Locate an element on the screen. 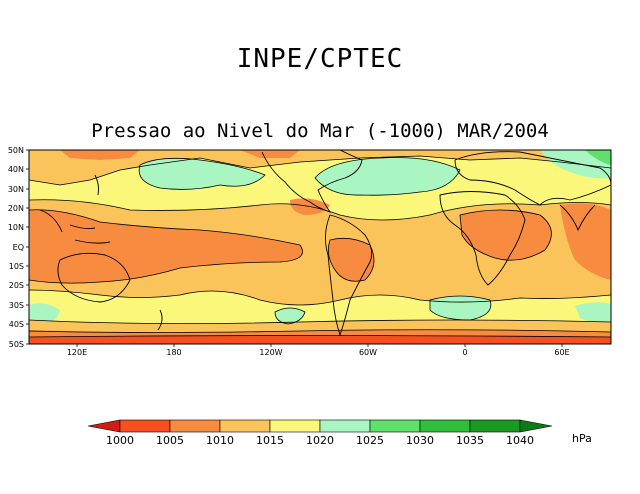 The width and height of the screenshot is (640, 494). lon-label: 120W is located at coordinates (270, 352).